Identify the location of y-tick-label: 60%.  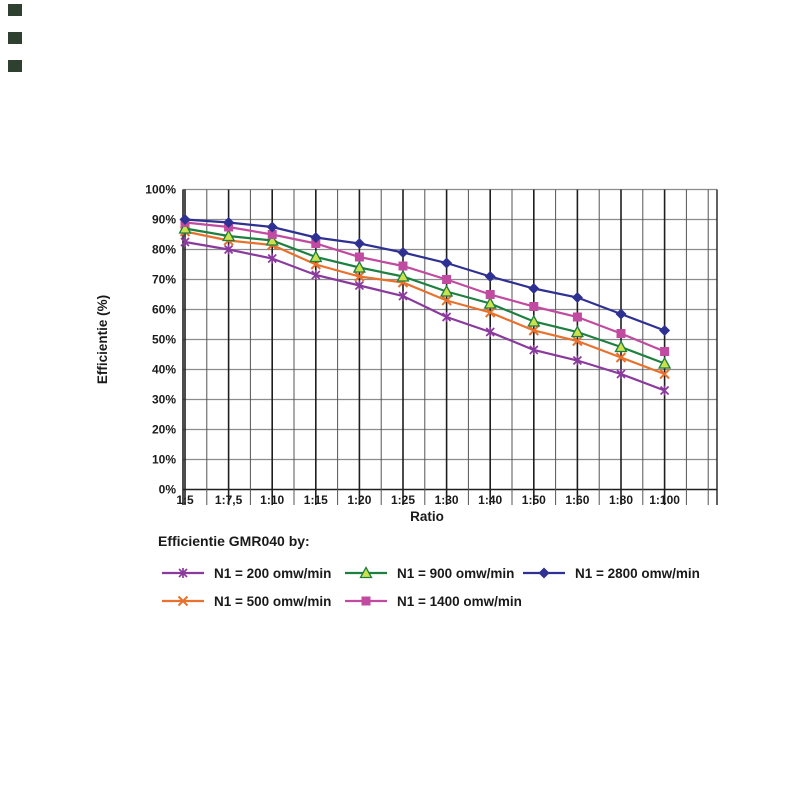
(164, 310).